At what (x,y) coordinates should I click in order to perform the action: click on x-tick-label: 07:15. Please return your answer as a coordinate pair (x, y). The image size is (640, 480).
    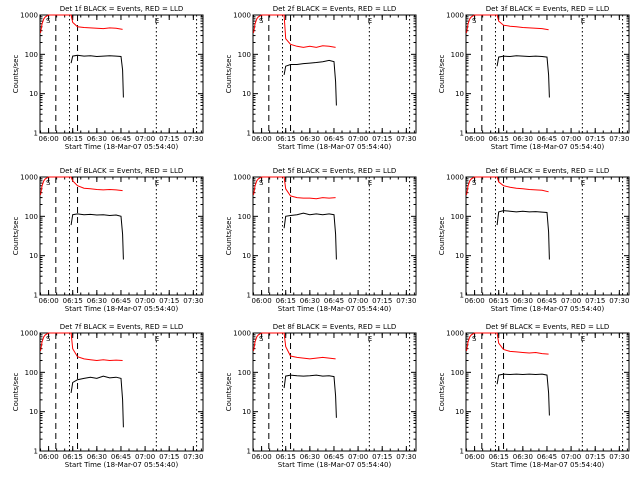
    Looking at the image, I should click on (382, 139).